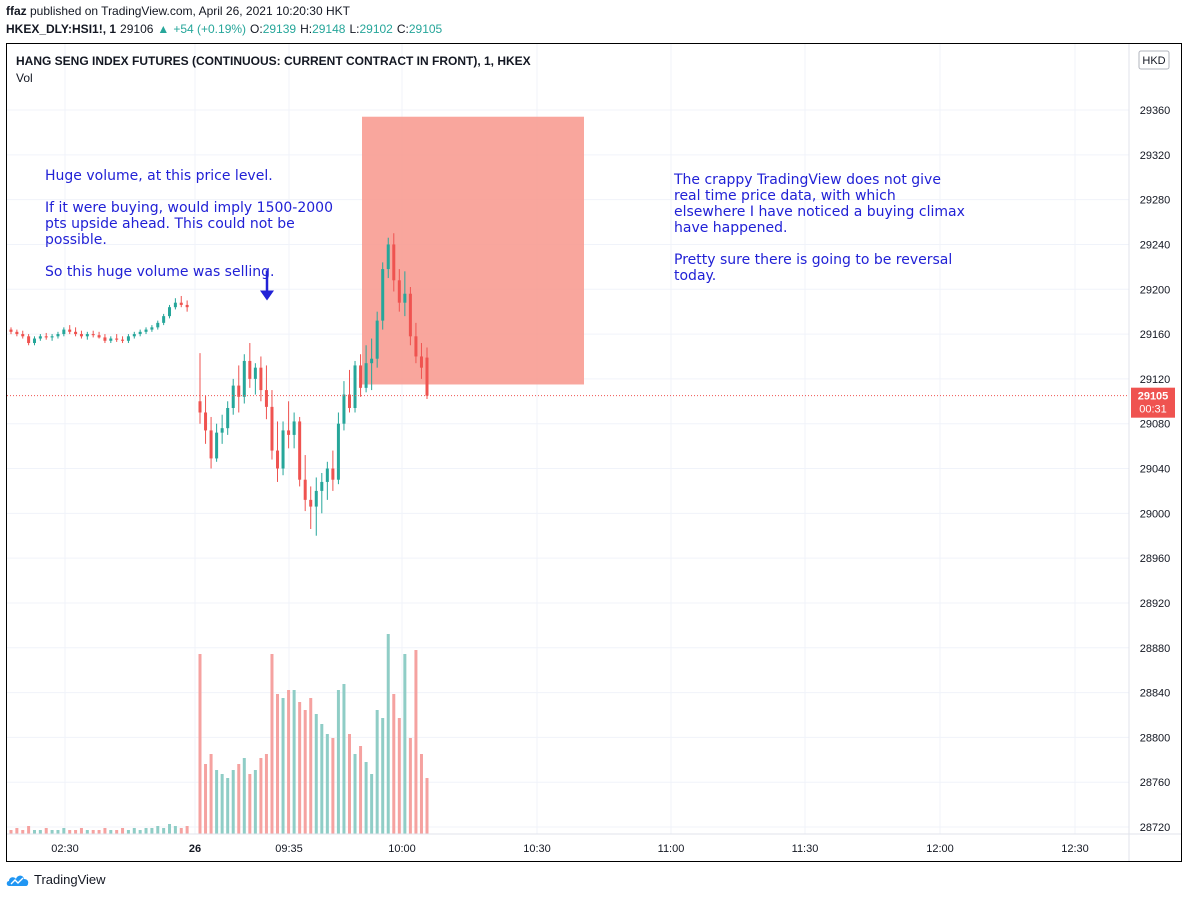 Image resolution: width=1188 pixels, height=899 pixels. I want to click on time-tick-label: 11:00, so click(671, 849).